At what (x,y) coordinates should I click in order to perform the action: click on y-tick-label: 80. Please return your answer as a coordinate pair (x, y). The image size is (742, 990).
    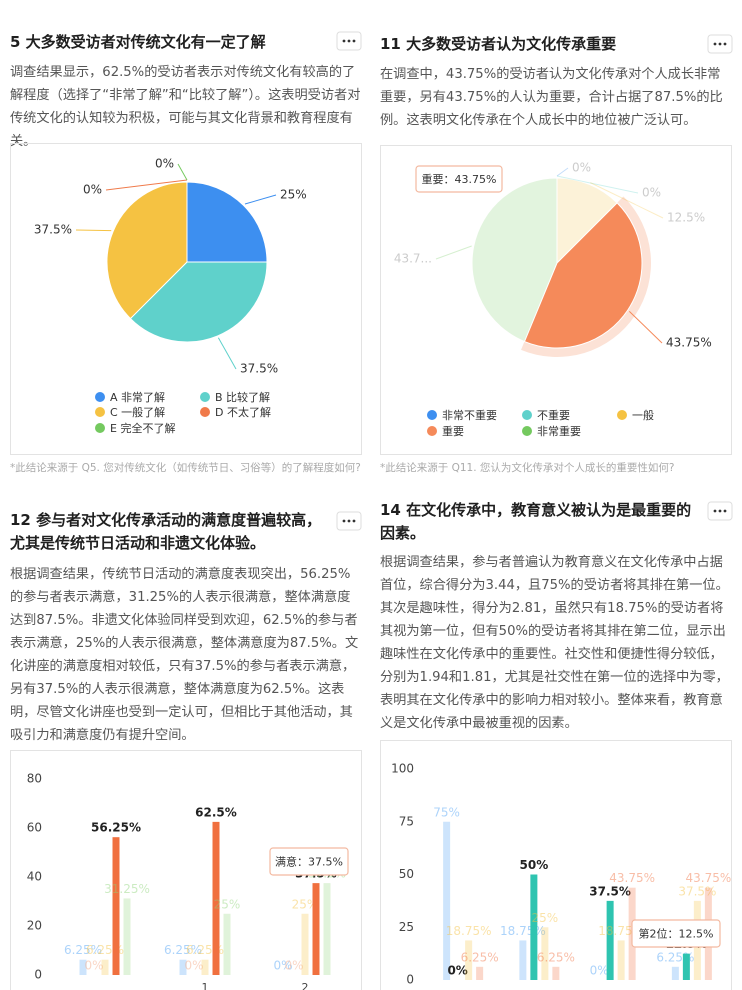
    Looking at the image, I should click on (34, 779).